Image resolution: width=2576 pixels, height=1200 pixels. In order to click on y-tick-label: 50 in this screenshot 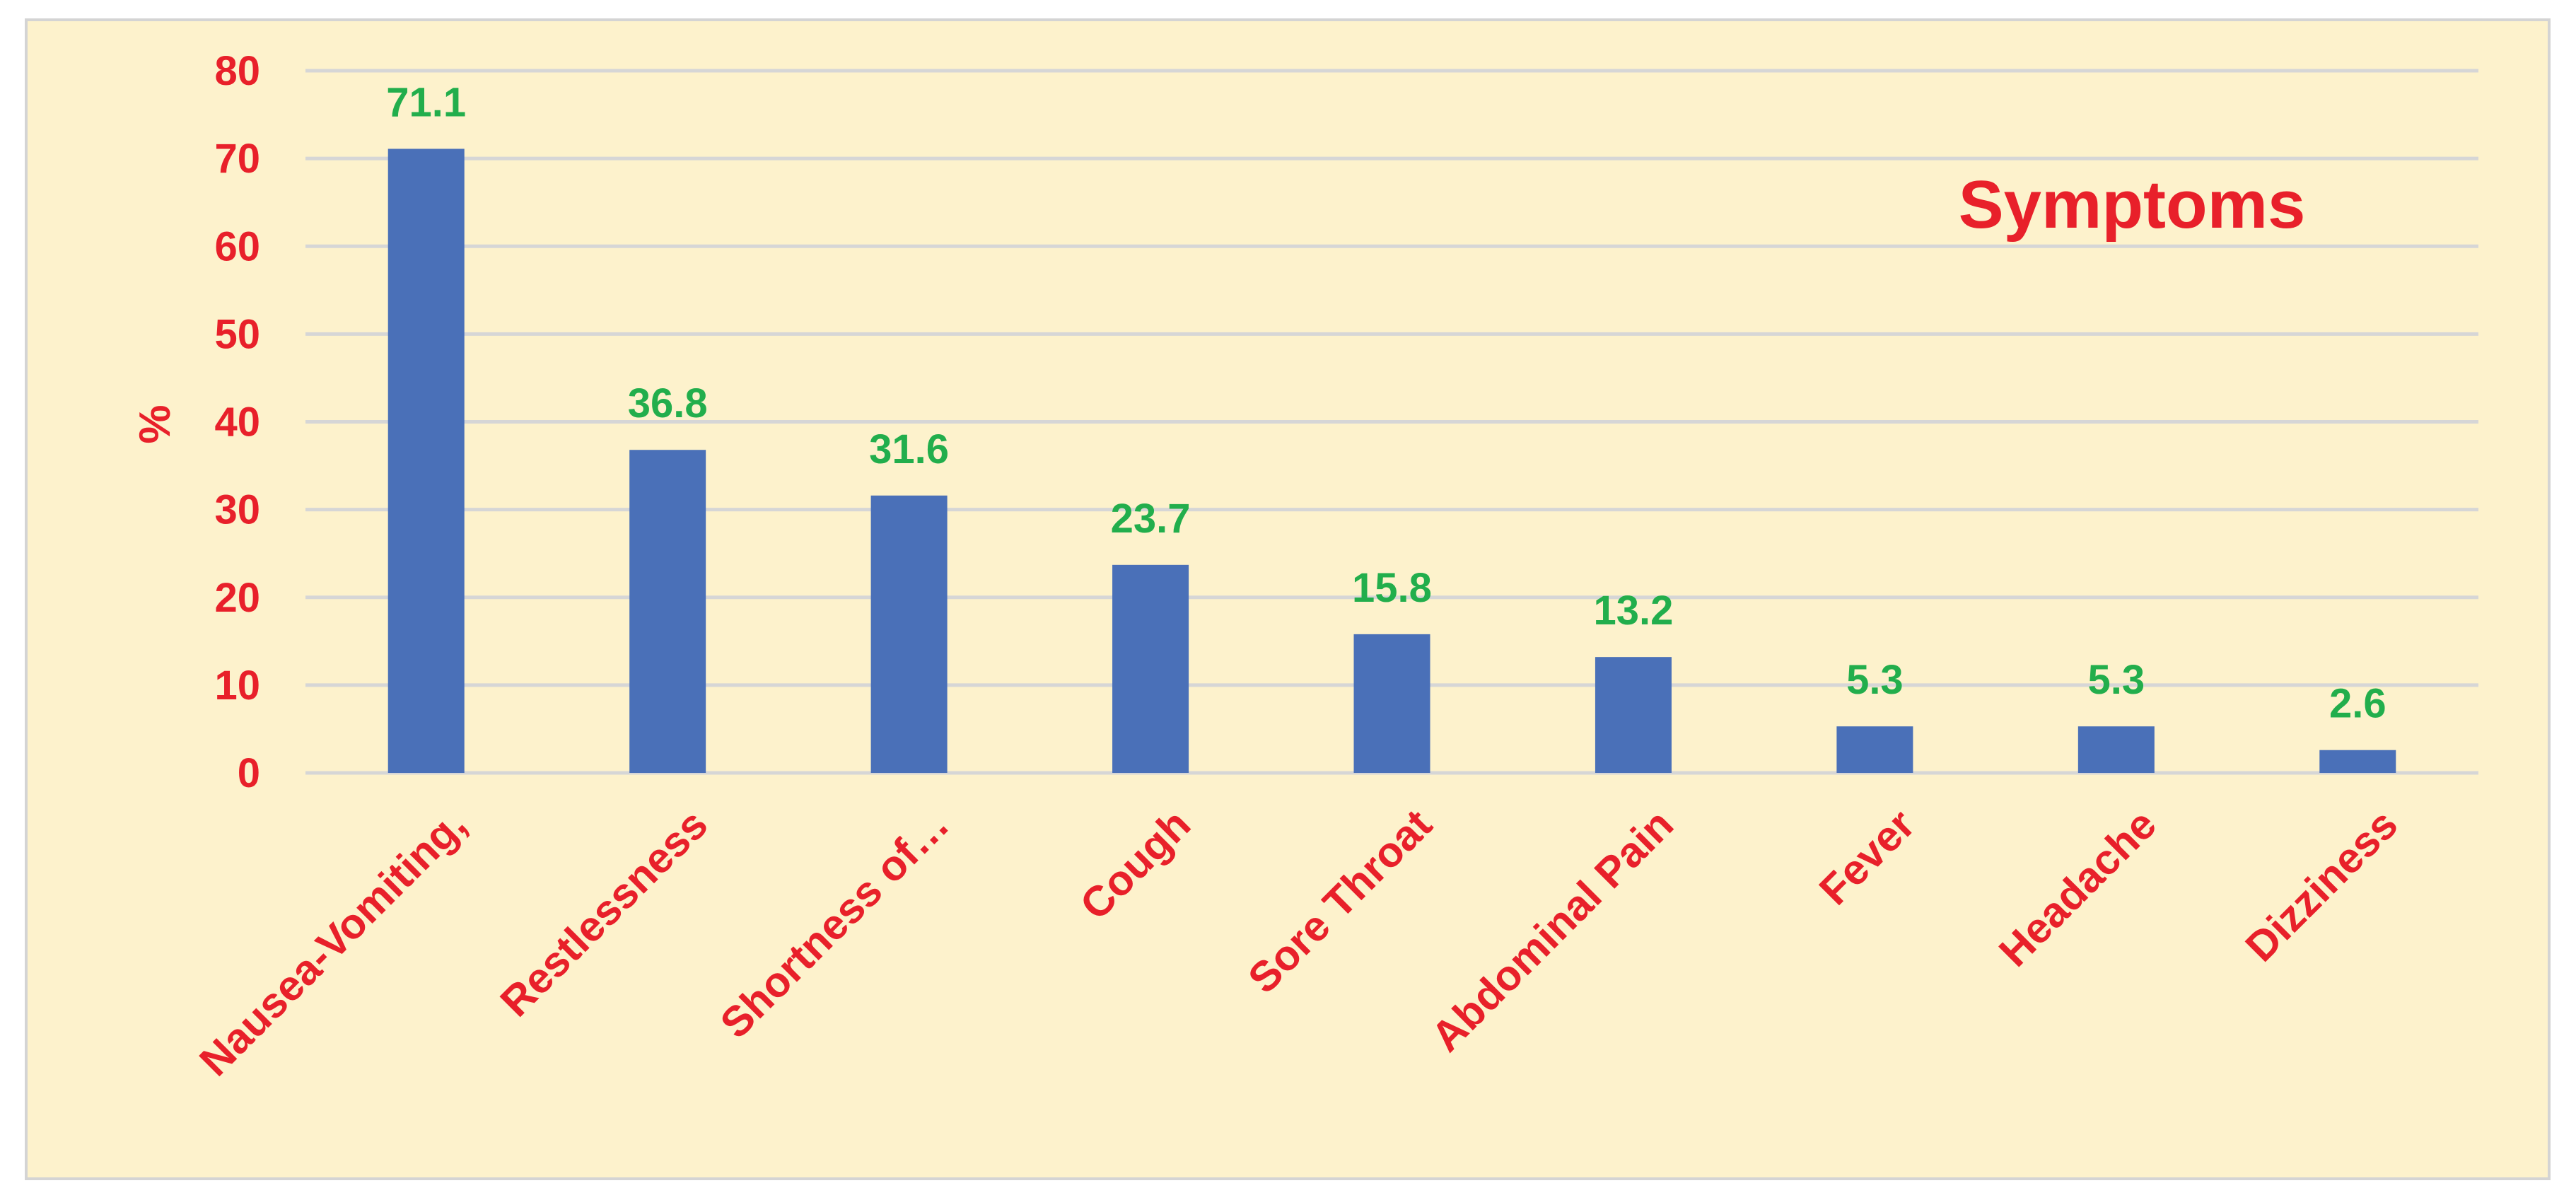, I will do `click(237, 334)`.